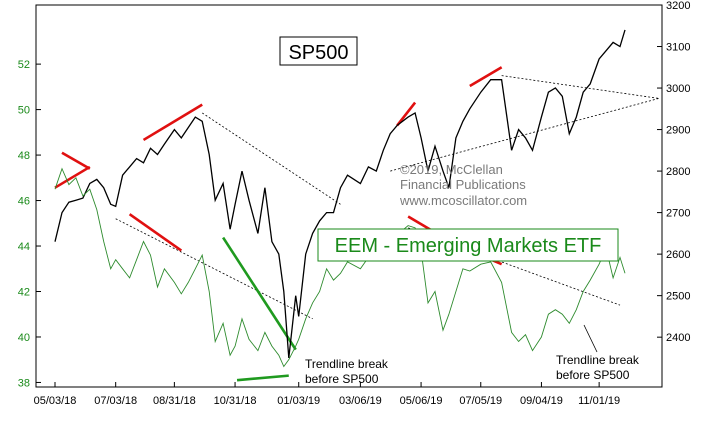  Describe the element at coordinates (298, 401) in the screenshot. I see `x-tick-label: 01/03/19` at that location.